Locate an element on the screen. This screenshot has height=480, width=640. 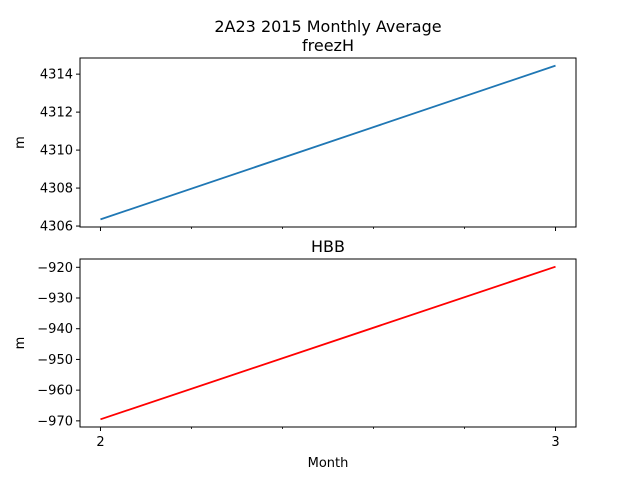
y-tick-label: −930 is located at coordinates (55, 299).